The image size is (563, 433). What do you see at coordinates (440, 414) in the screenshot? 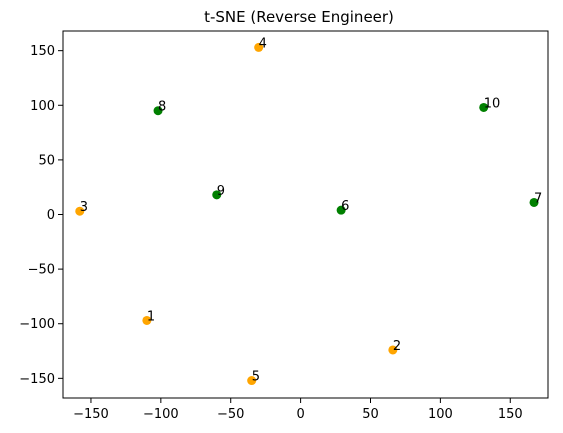
I see `x-tick-label: 100` at bounding box center [440, 414].